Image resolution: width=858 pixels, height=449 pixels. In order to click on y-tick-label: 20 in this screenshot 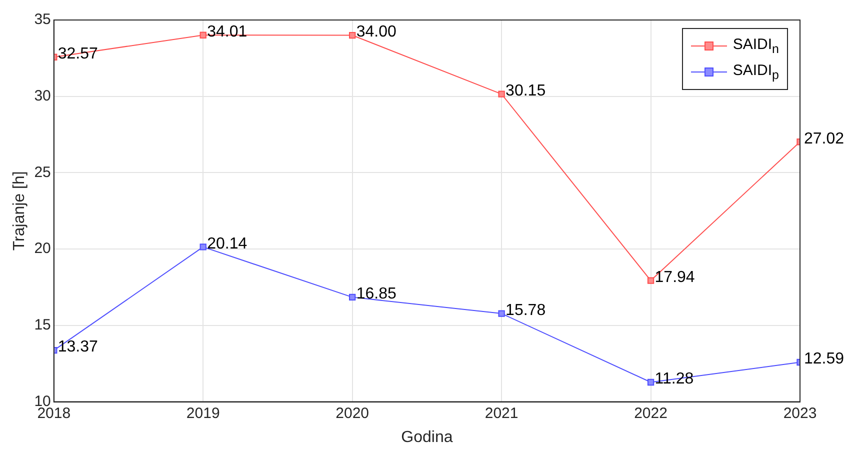, I will do `click(42, 249)`.